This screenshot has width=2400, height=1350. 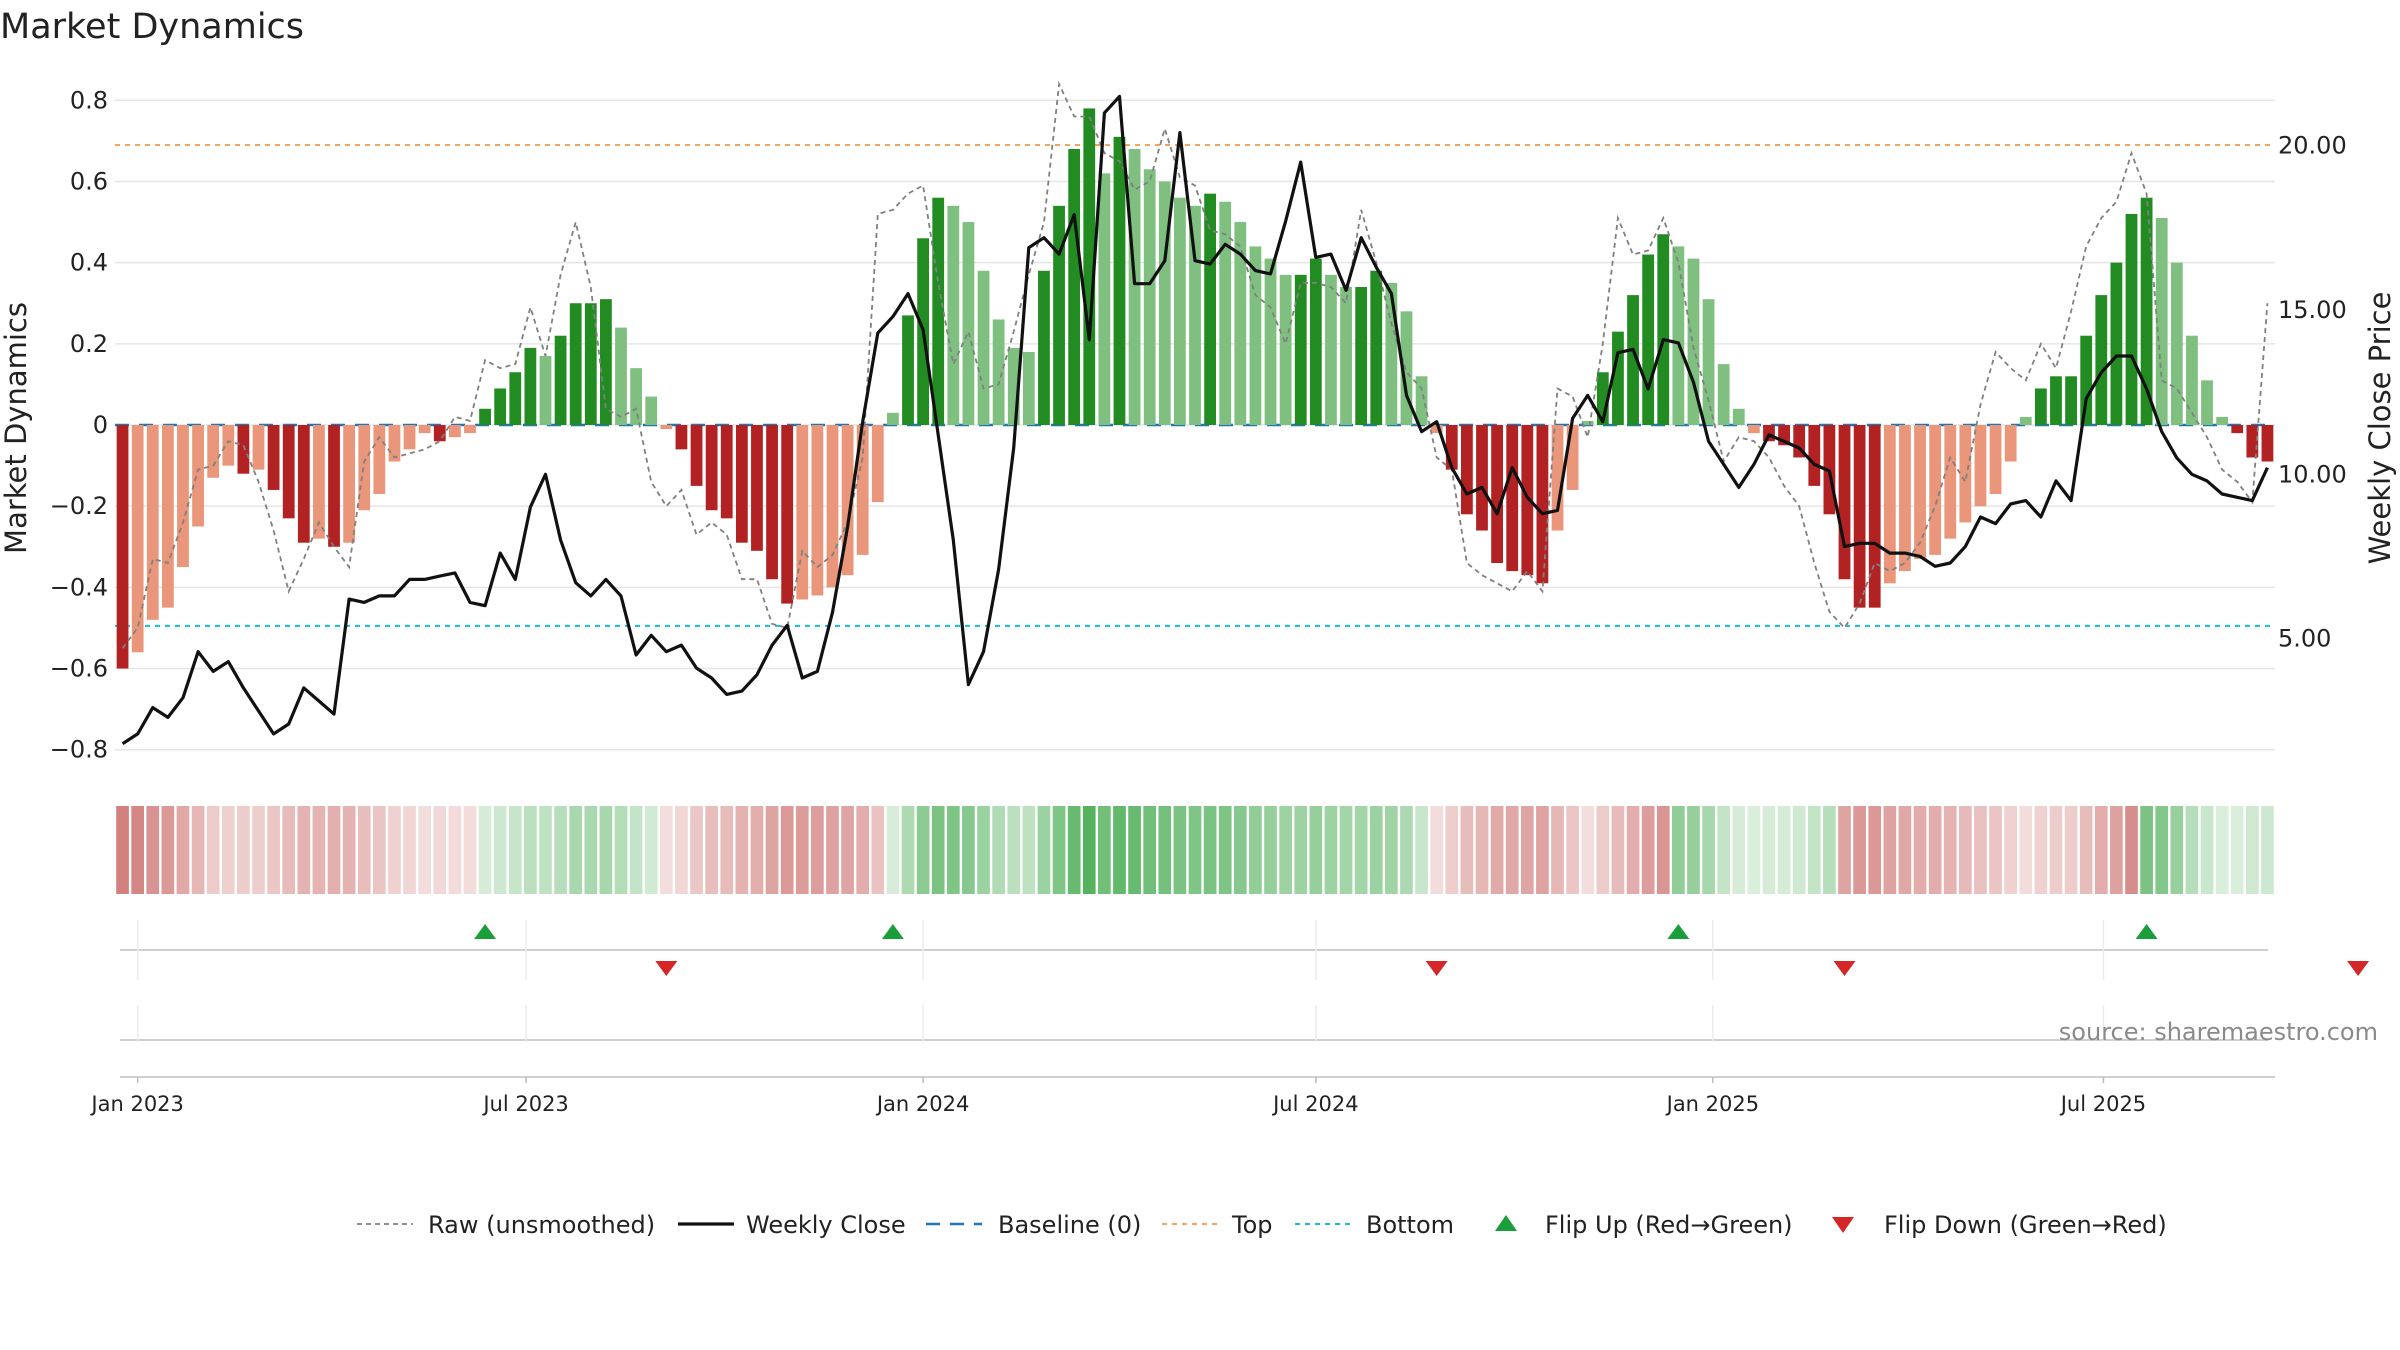 What do you see at coordinates (16, 428) in the screenshot?
I see `y-axis-title: Market Dynamics` at bounding box center [16, 428].